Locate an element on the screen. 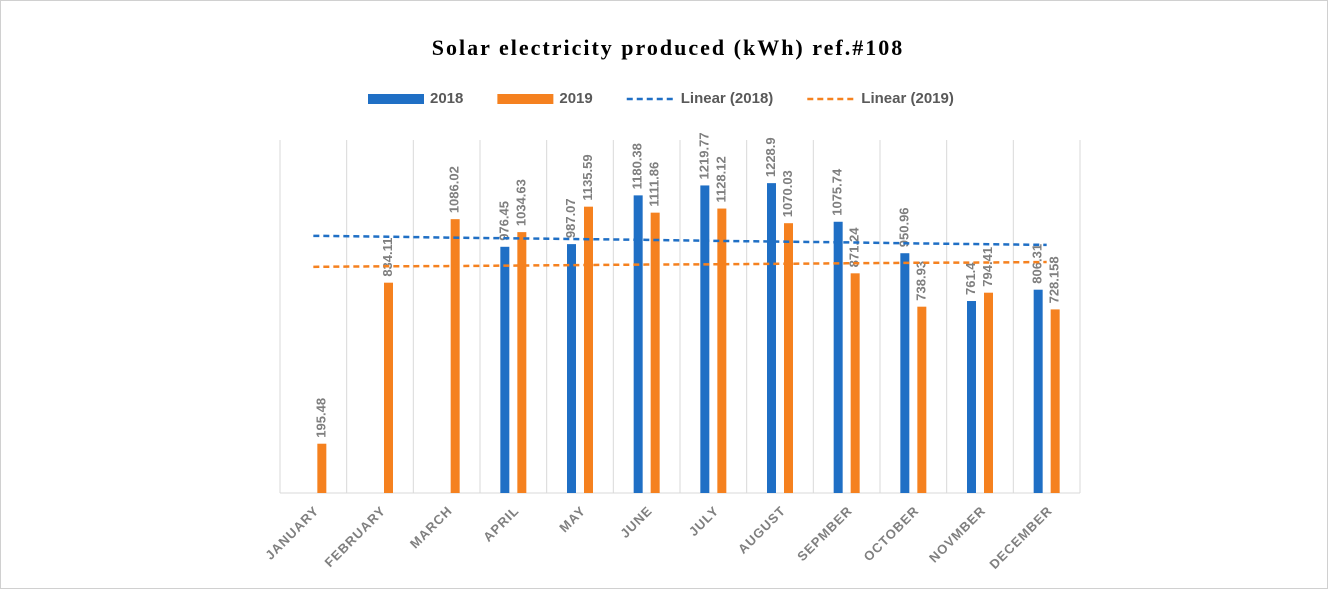 The width and height of the screenshot is (1328, 589). data-label: 794.41 is located at coordinates (987, 267).